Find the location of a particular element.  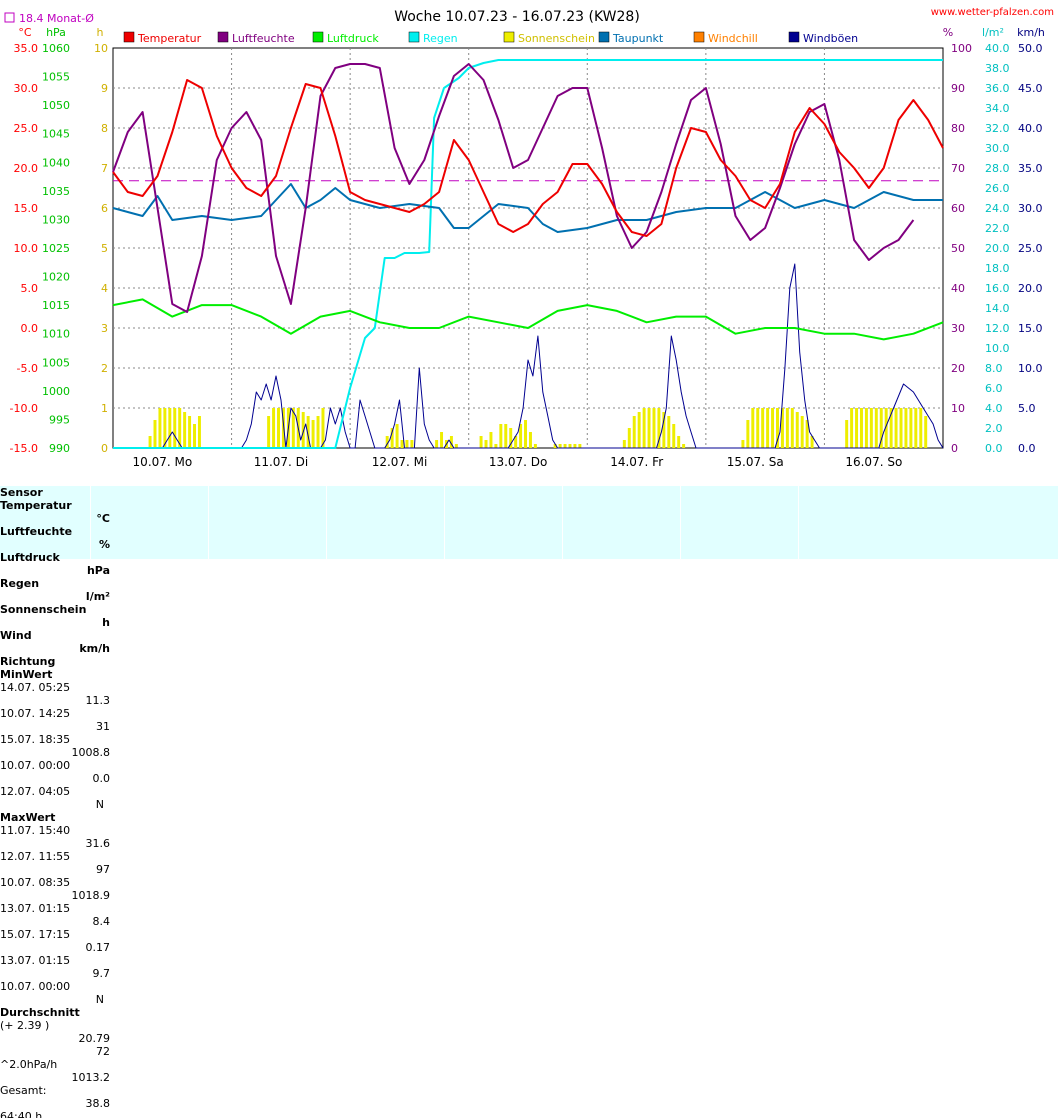

stats-cell-pres_time: 10.07. 08:35 is located at coordinates (35, 882).